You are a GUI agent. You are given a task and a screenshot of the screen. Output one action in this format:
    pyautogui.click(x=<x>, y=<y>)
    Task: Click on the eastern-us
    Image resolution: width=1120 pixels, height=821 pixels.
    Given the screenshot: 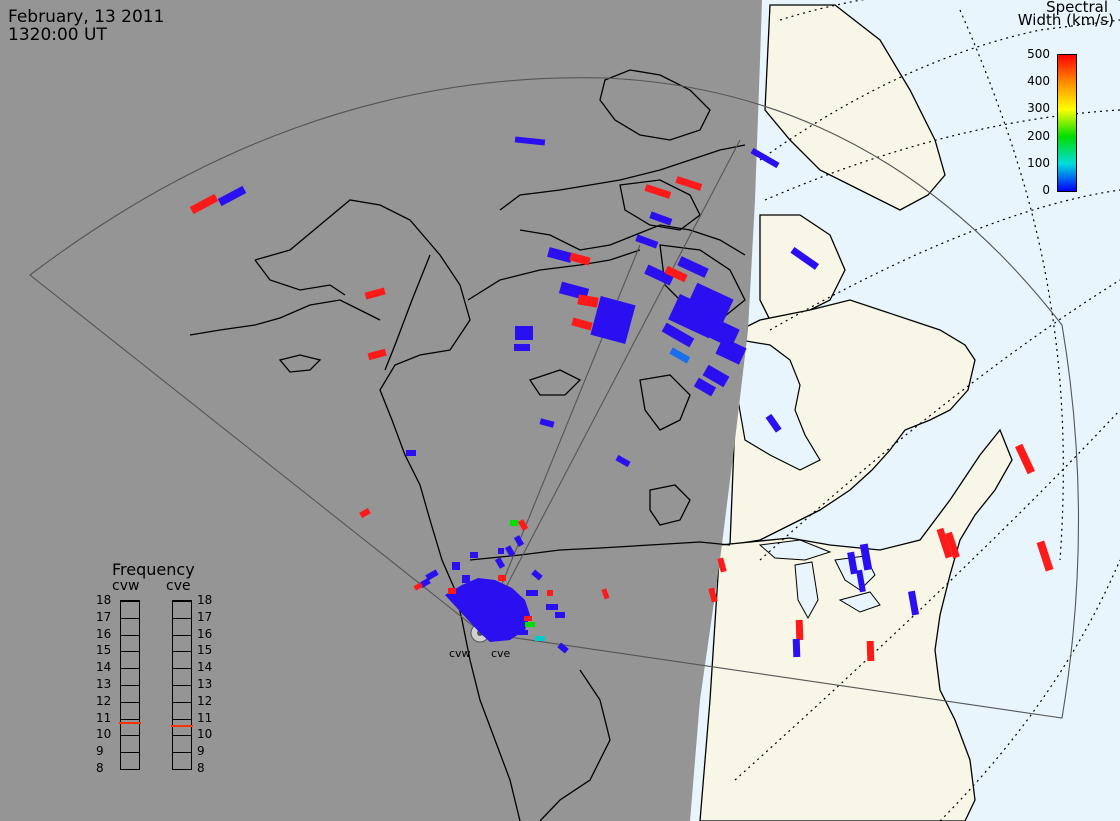 What is the action you would take?
    pyautogui.click(x=856, y=624)
    